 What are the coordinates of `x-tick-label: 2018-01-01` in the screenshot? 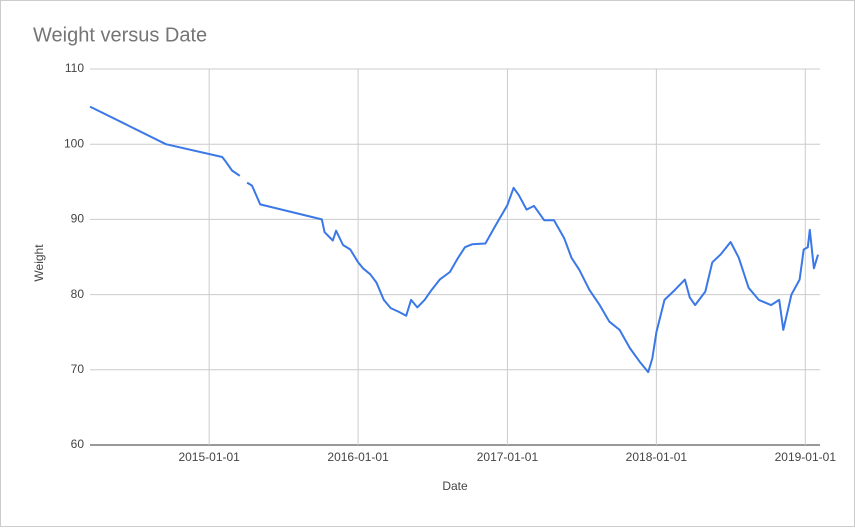 It's located at (657, 457).